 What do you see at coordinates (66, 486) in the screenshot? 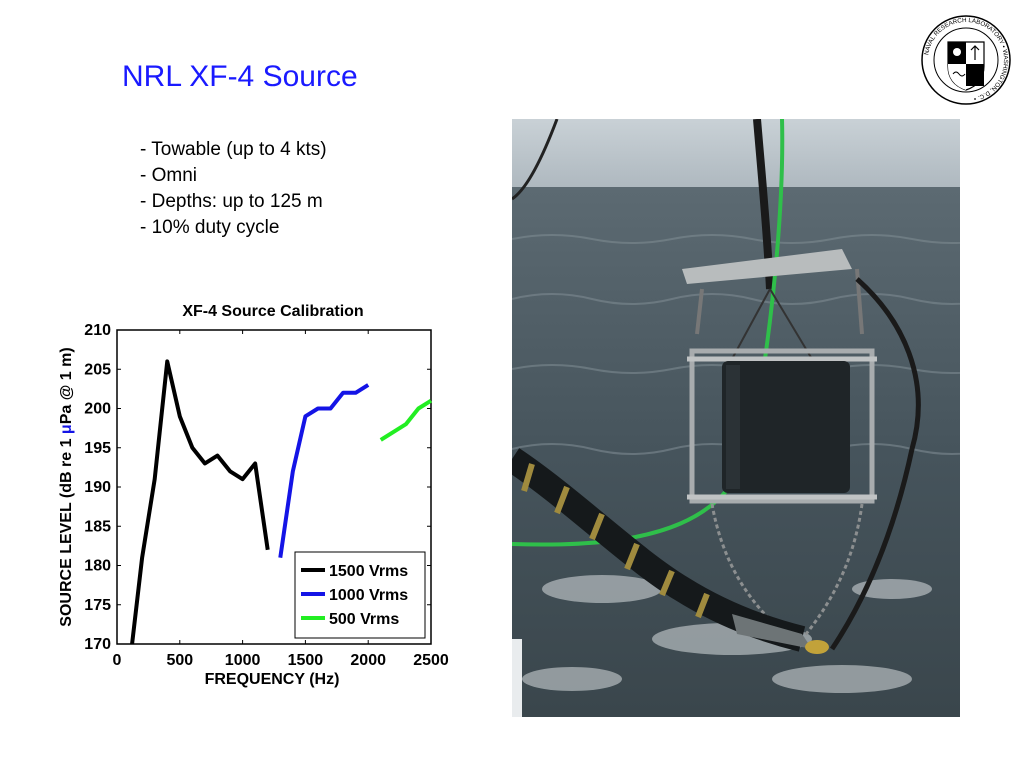
I see `y-axis-label: SOURCE LEVEL (dB re 1 μPa @ 1 m)` at bounding box center [66, 486].